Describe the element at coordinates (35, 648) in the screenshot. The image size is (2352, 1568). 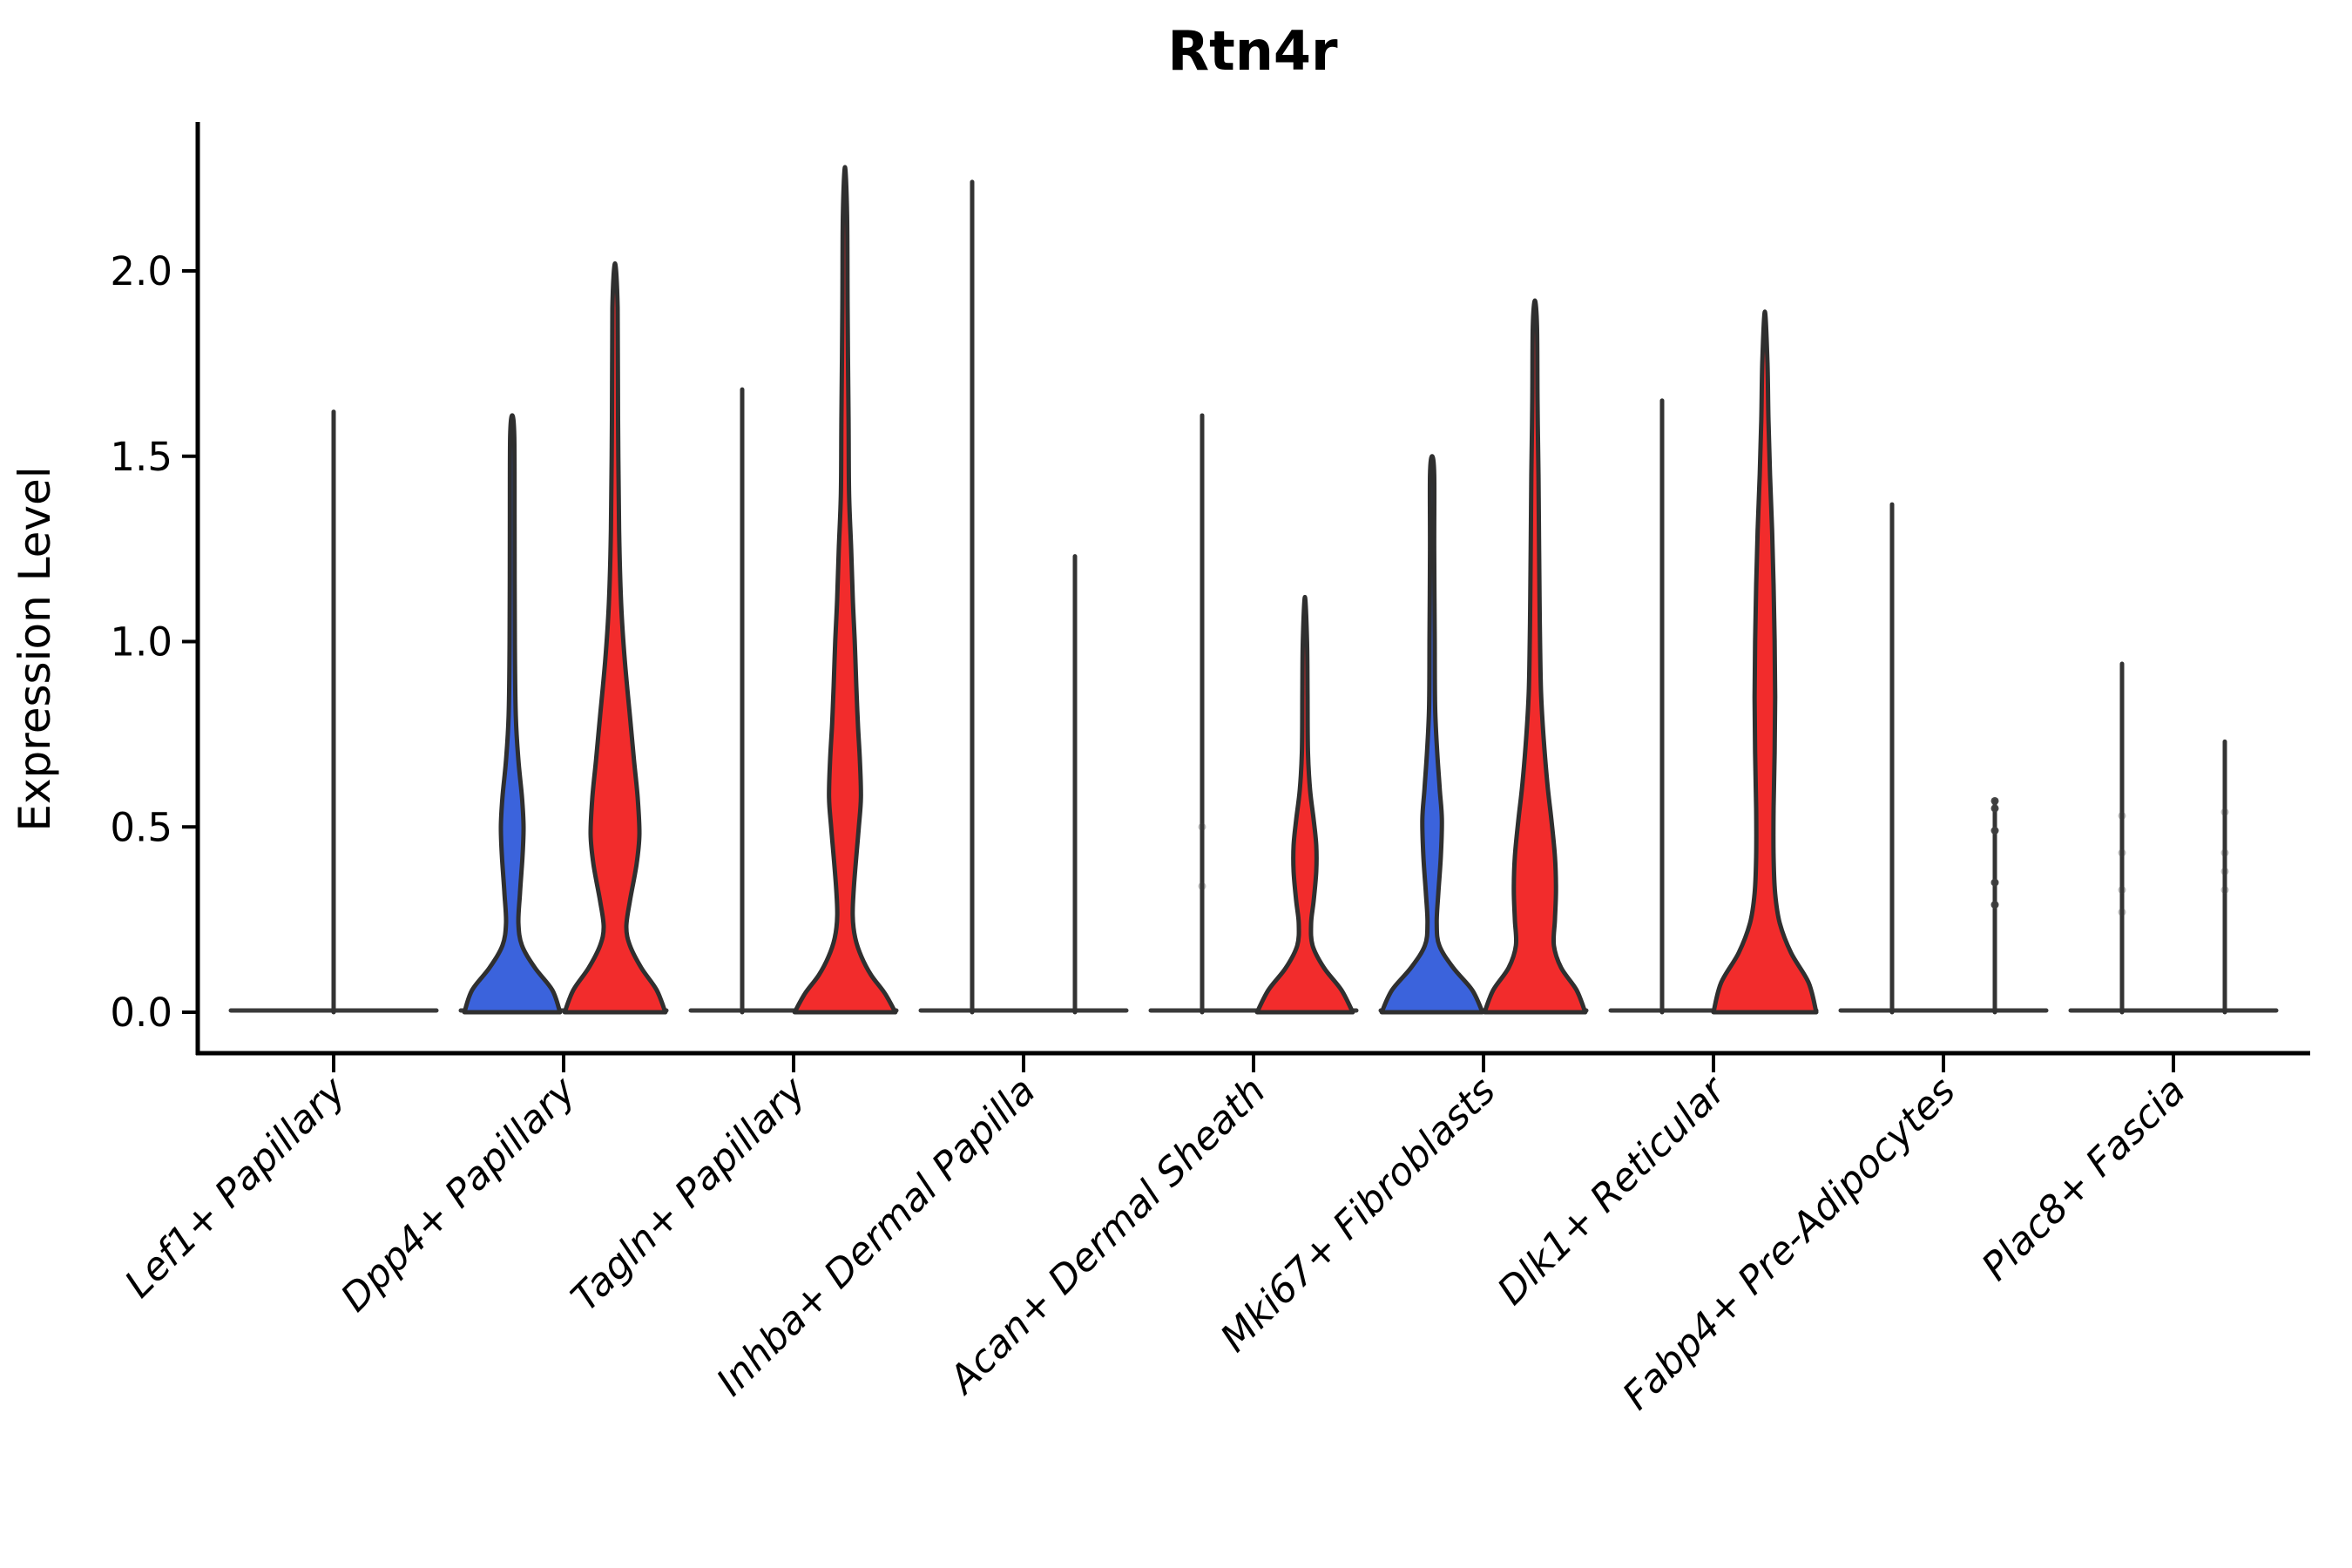
I see `y-axis-label: Expression Level` at that location.